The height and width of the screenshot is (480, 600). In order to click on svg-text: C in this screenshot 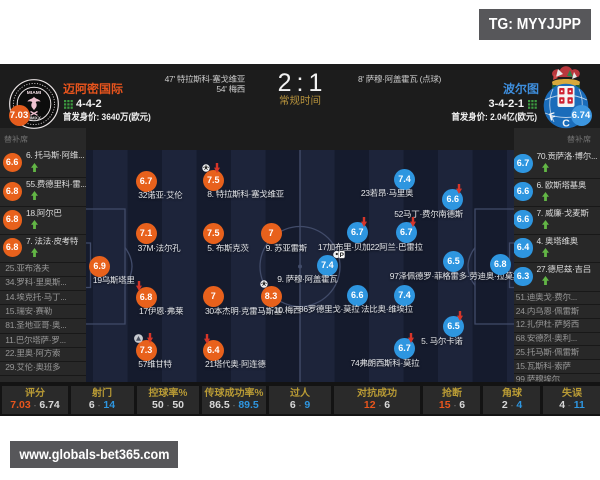, I will do `click(566, 124)`.